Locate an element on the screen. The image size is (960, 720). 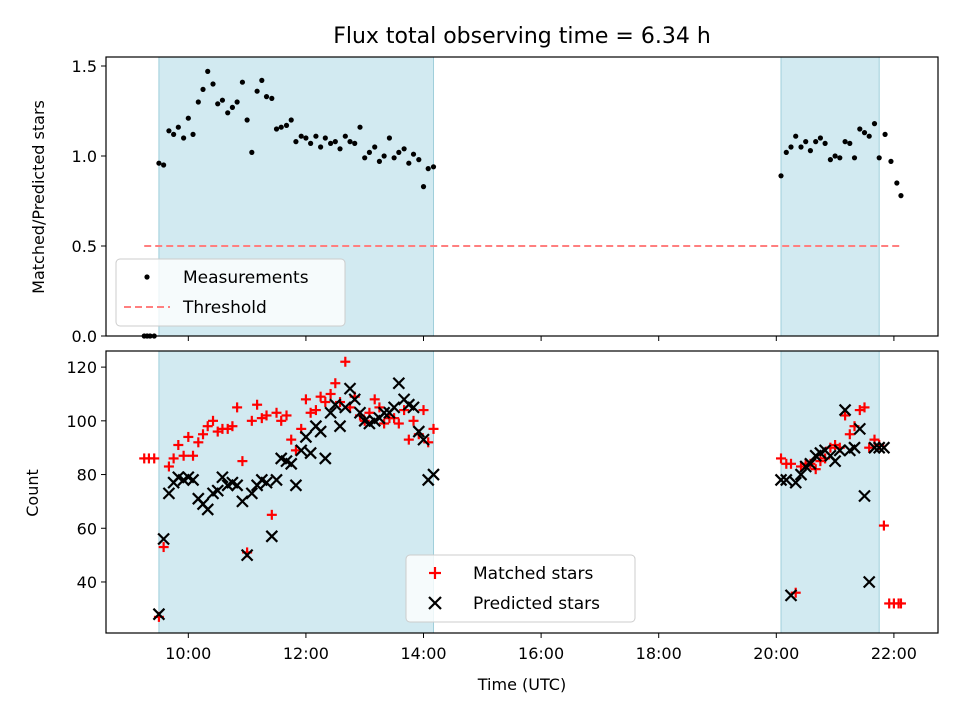
legend-label-measurements: Measurements is located at coordinates (246, 278).